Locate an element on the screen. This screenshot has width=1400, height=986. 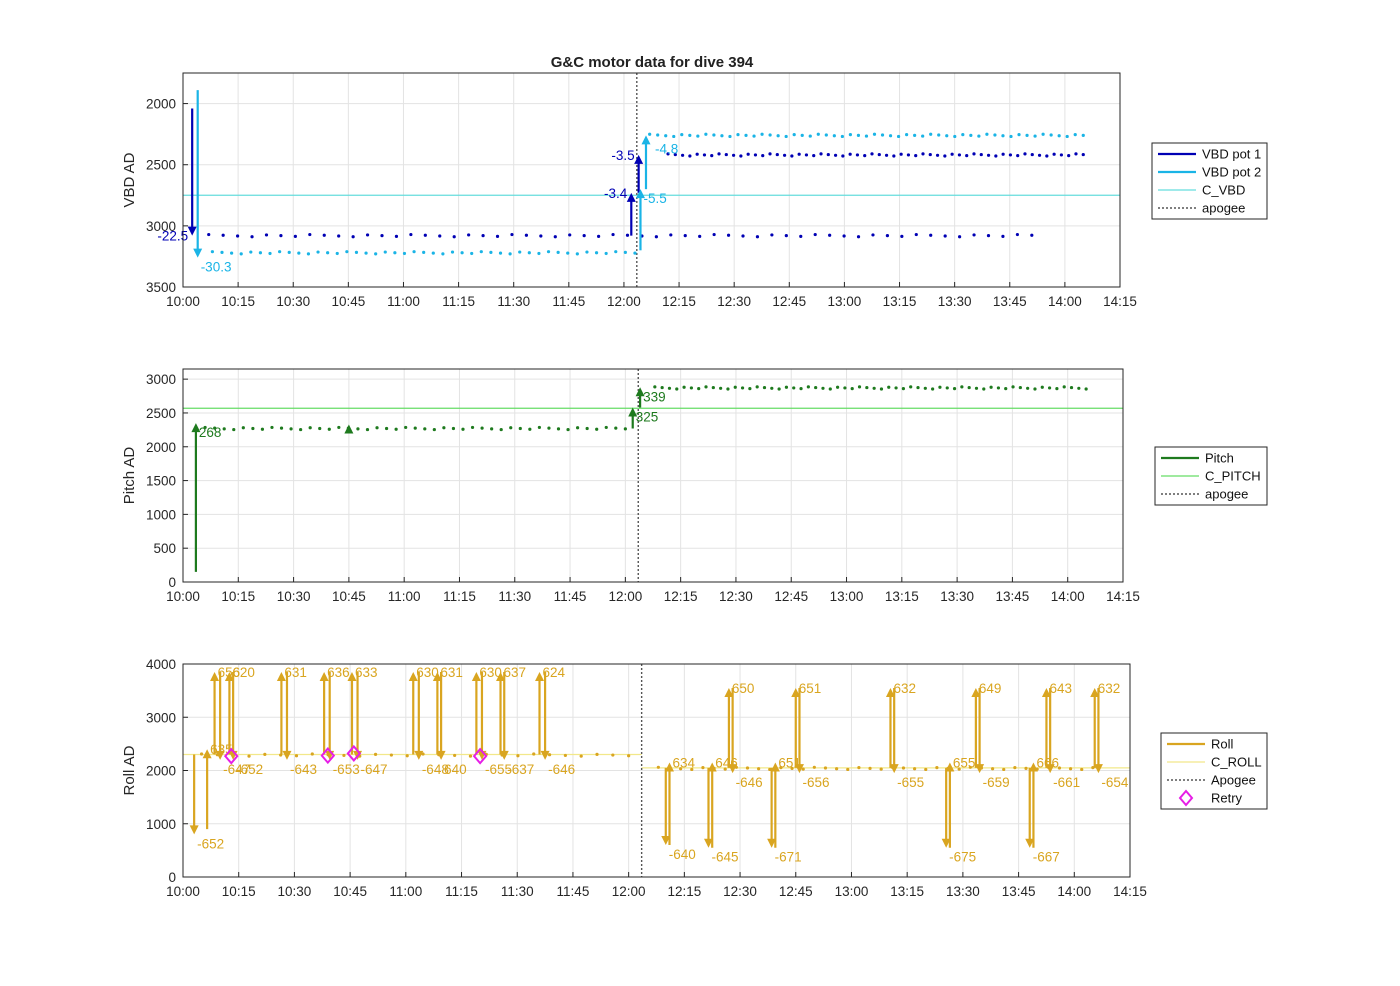
arrow-label: 650 is located at coordinates (743, 688).